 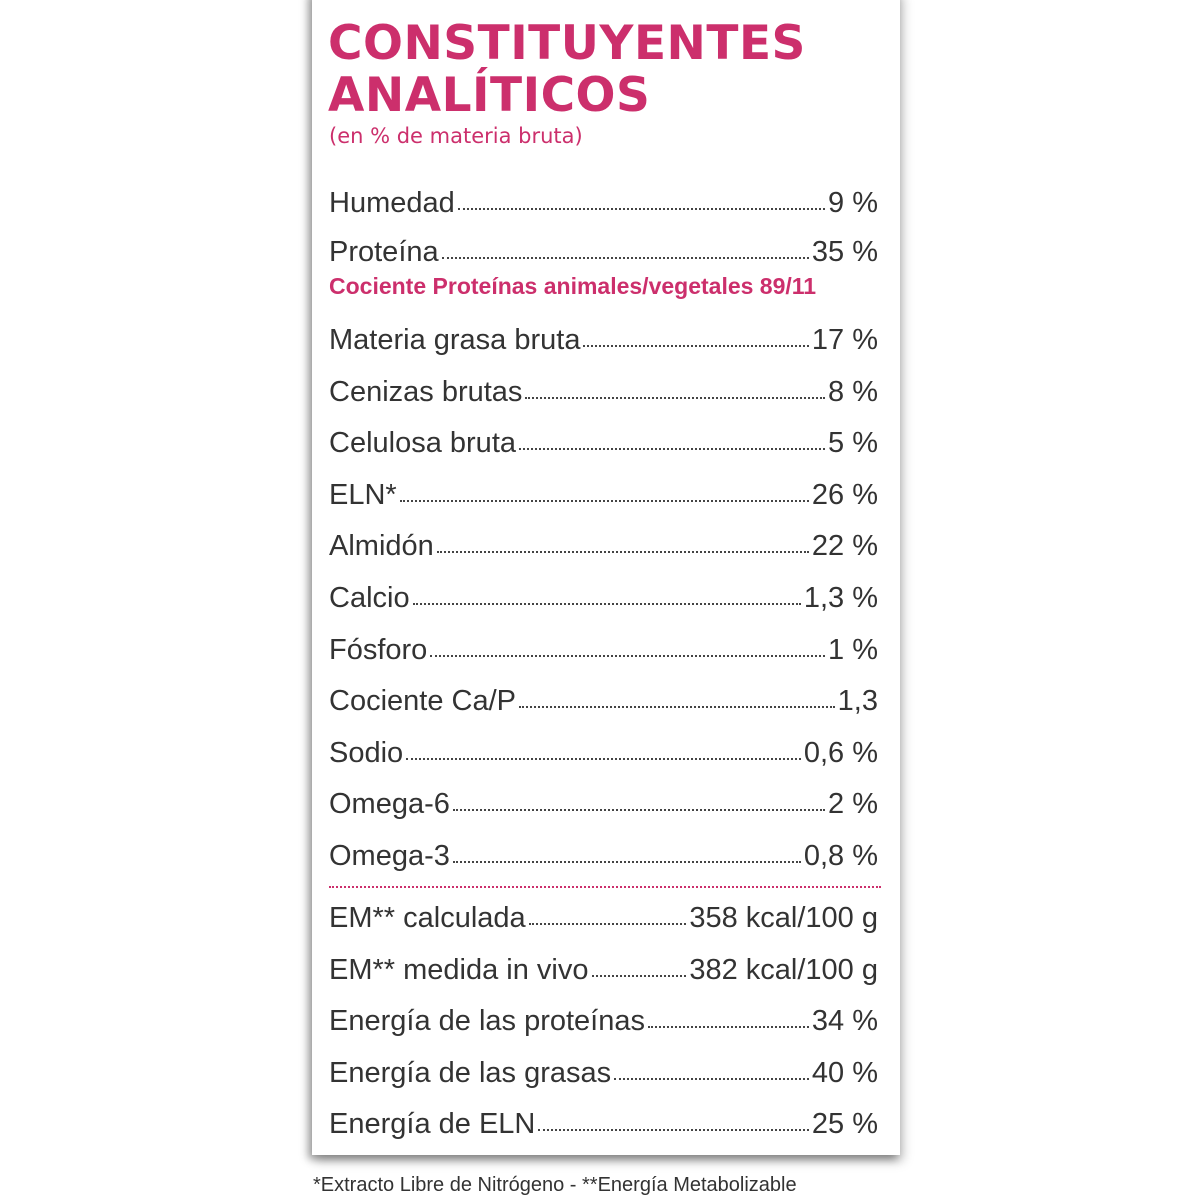 What do you see at coordinates (844, 1124) in the screenshot?
I see `nutrient-value: 25 %` at bounding box center [844, 1124].